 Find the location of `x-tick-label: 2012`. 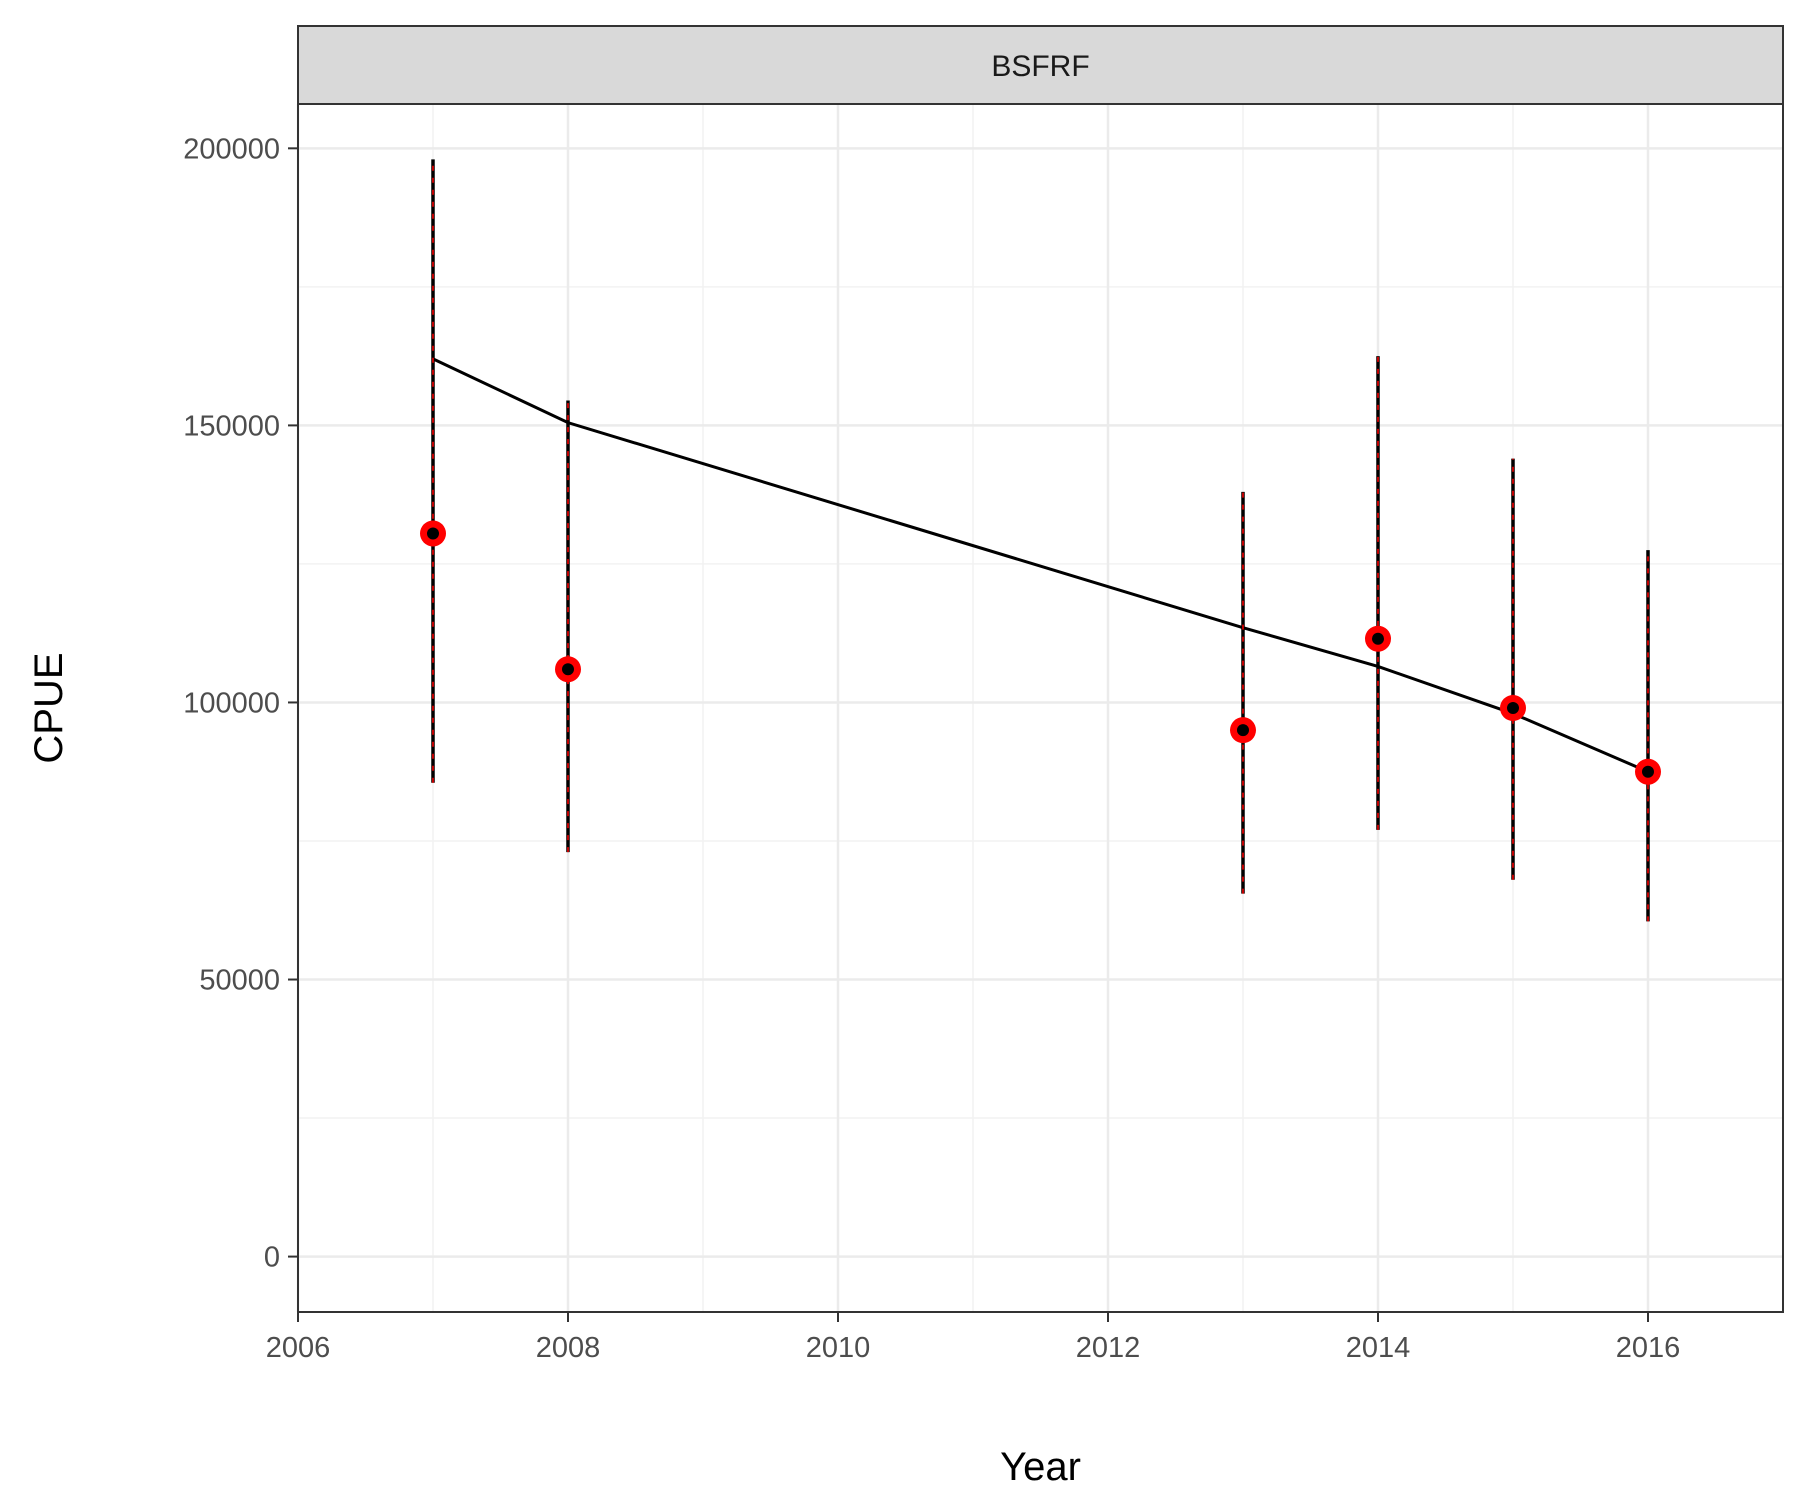

x-tick-label: 2012 is located at coordinates (1108, 1348).